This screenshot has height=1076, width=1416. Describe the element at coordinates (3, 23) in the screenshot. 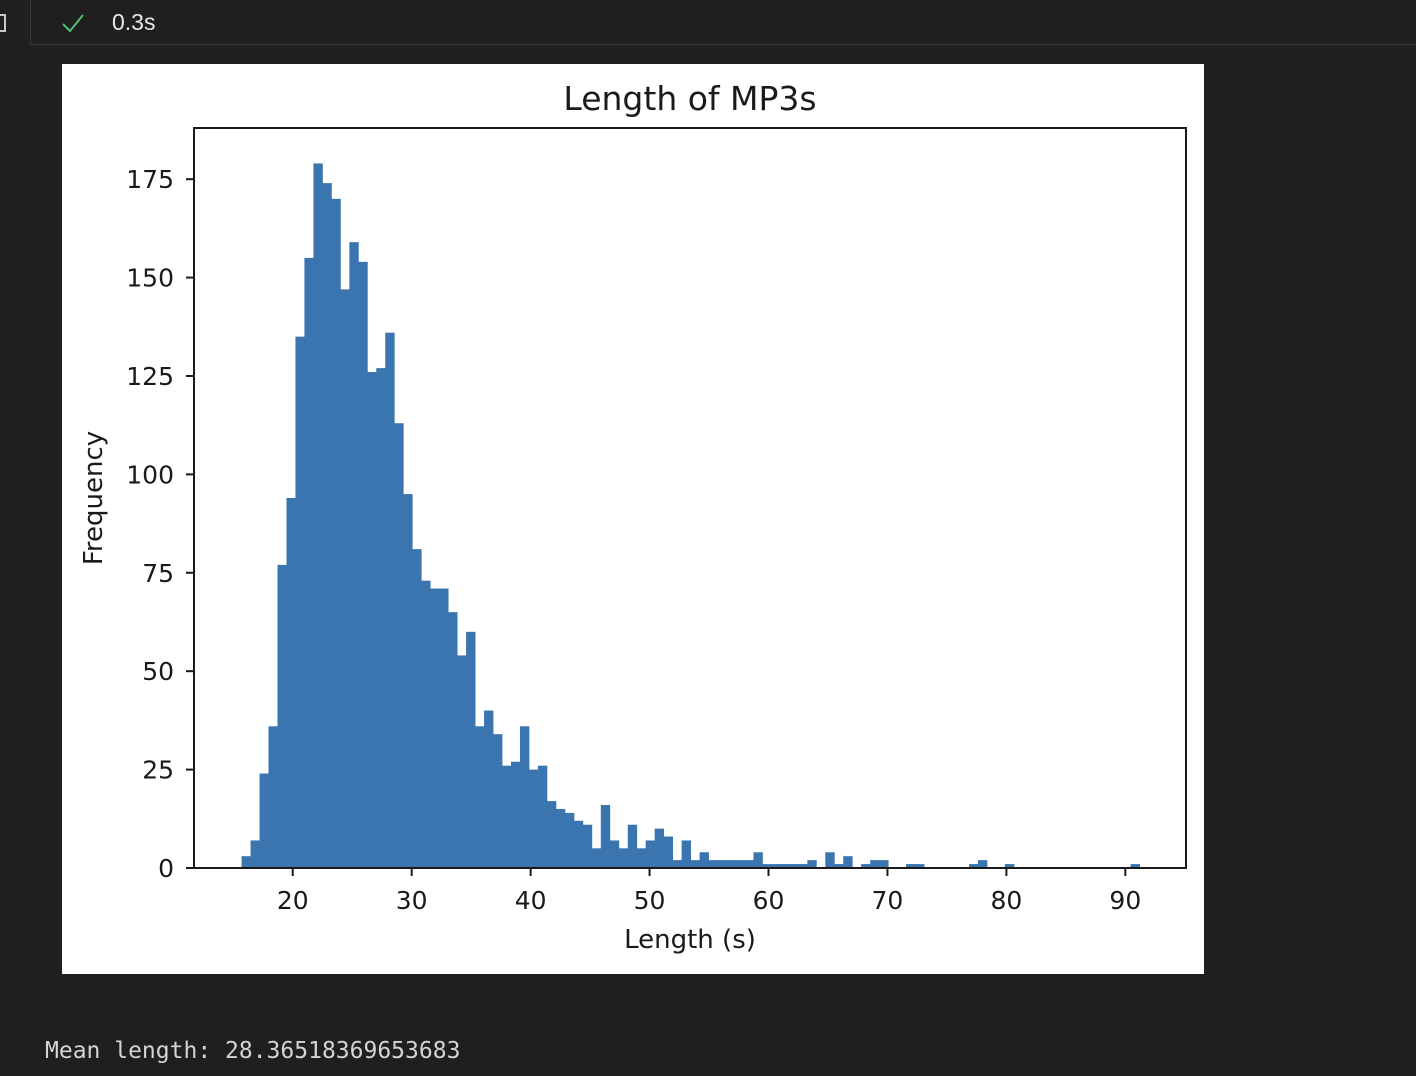

I see `cell-gutter-indicator` at that location.